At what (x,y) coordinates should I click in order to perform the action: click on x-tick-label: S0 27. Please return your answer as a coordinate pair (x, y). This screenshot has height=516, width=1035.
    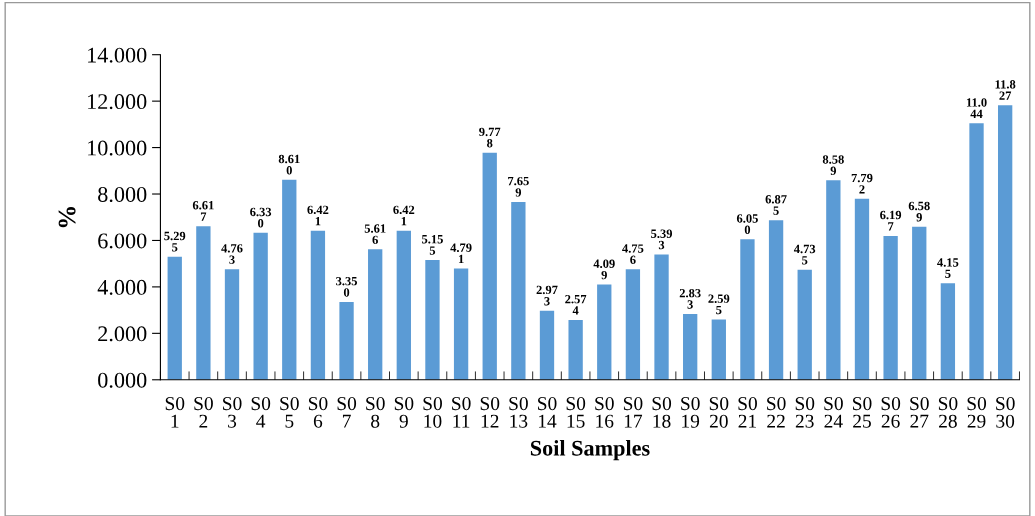
    Looking at the image, I should click on (919, 412).